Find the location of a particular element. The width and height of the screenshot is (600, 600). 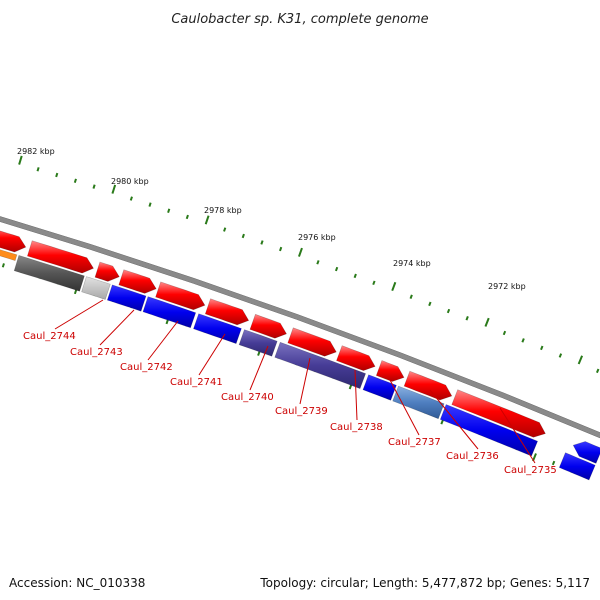

gene-label: Caul_2735 is located at coordinates (530, 470).